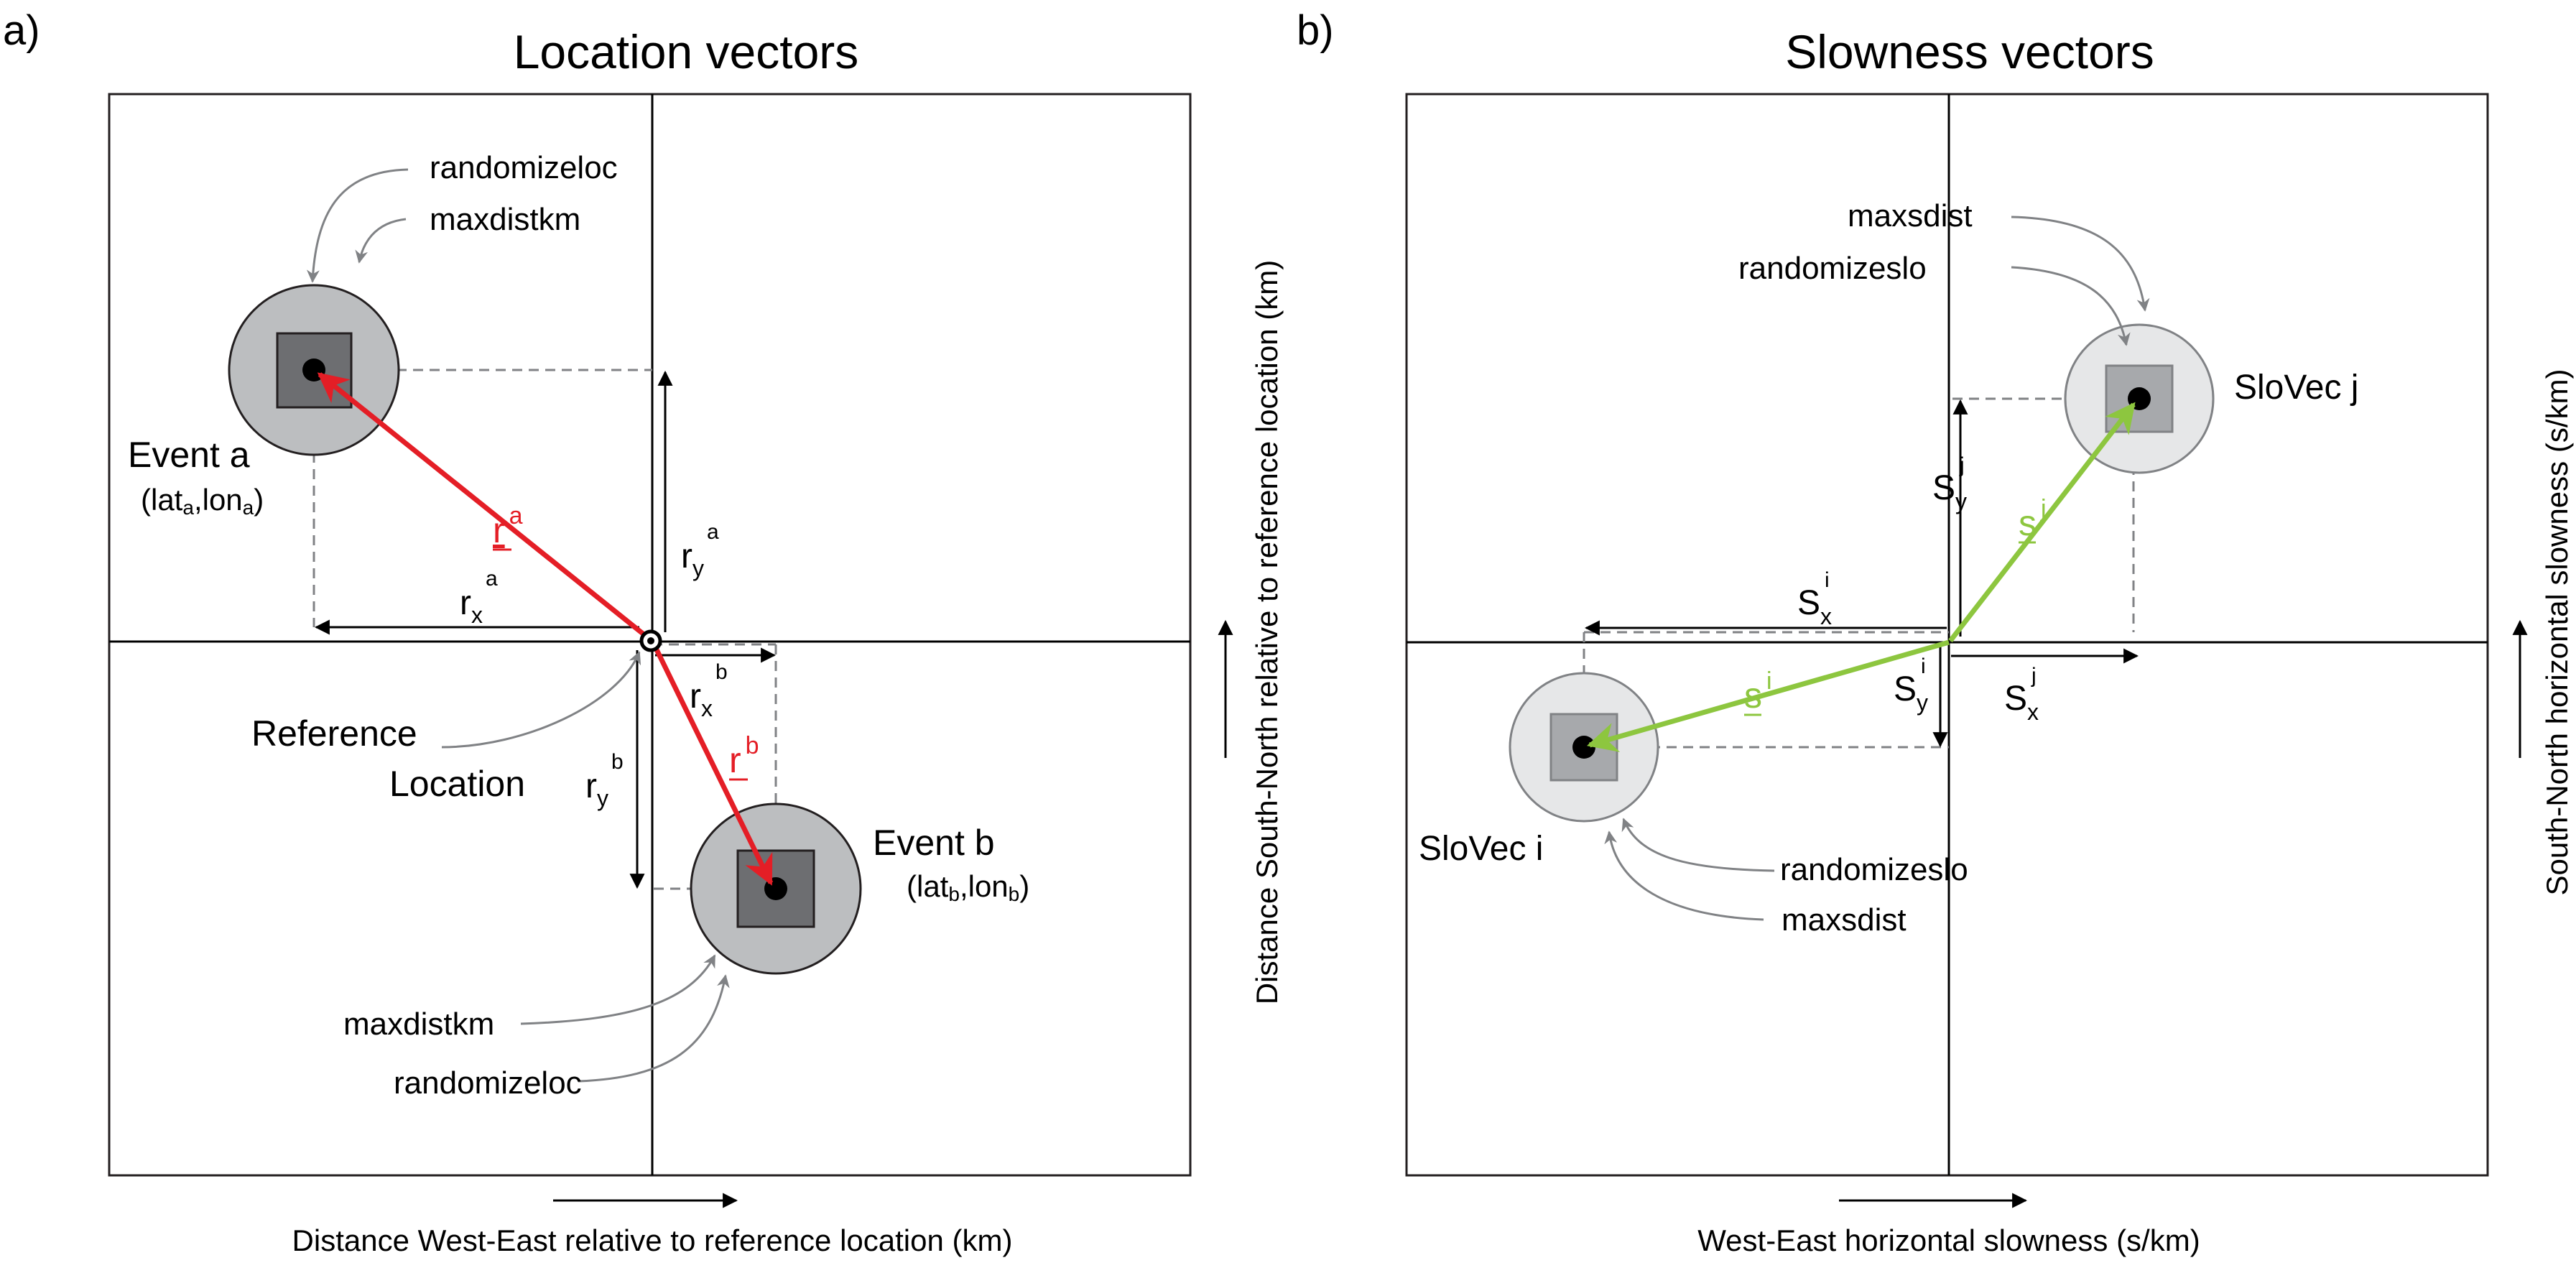 The image size is (2576, 1263). Describe the element at coordinates (968, 887) in the screenshot. I see `event-b-coords: (latb,lonb)` at that location.